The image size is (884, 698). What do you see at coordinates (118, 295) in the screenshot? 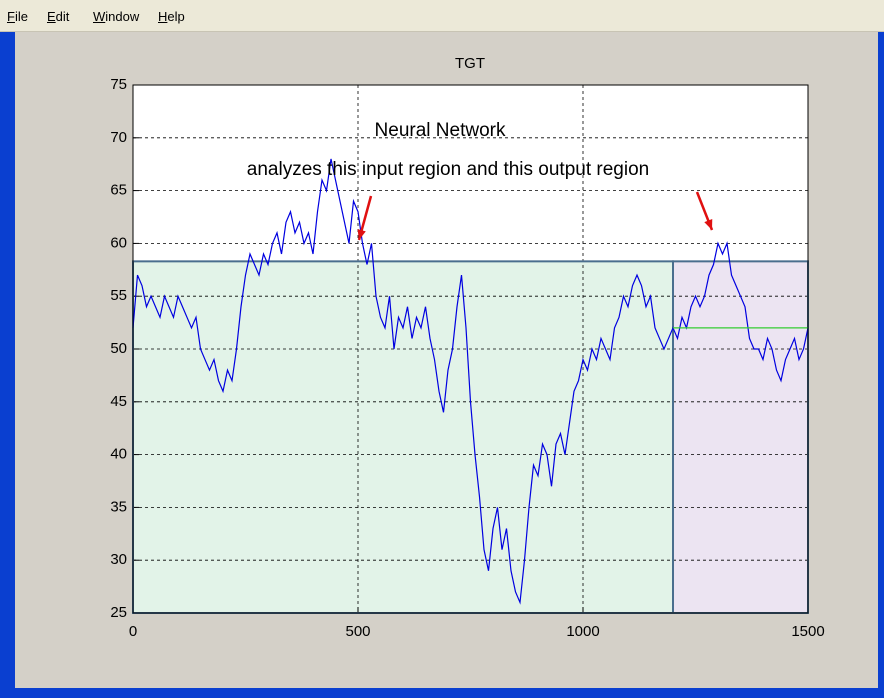
I see `y-tick-label: 55` at bounding box center [118, 295].